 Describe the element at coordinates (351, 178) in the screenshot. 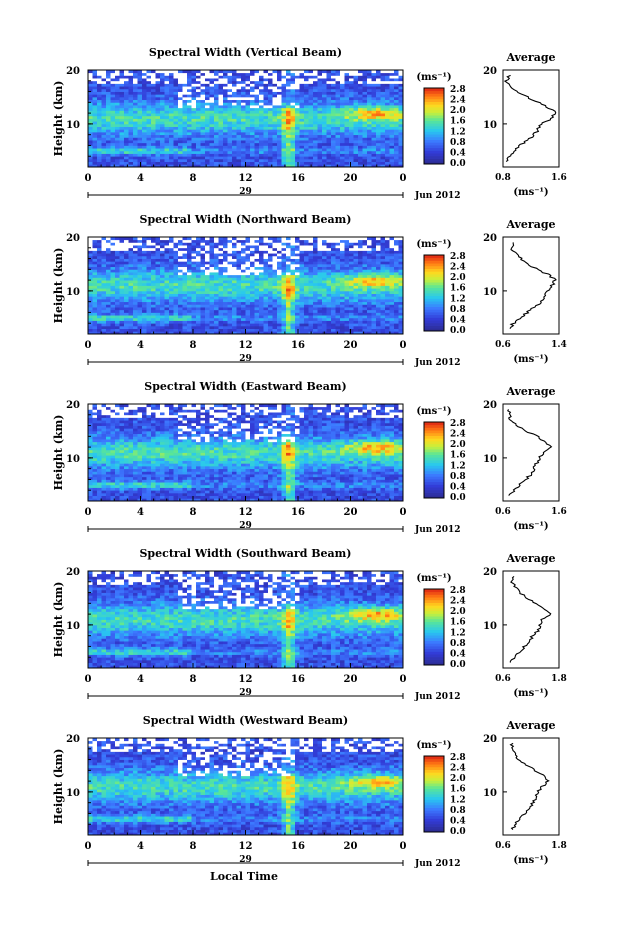

I see `x-tick-label: 20` at that location.